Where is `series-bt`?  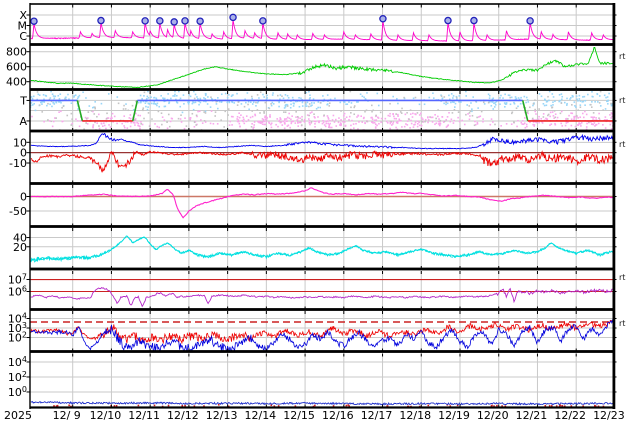
series-bt is located at coordinates (321, 141).